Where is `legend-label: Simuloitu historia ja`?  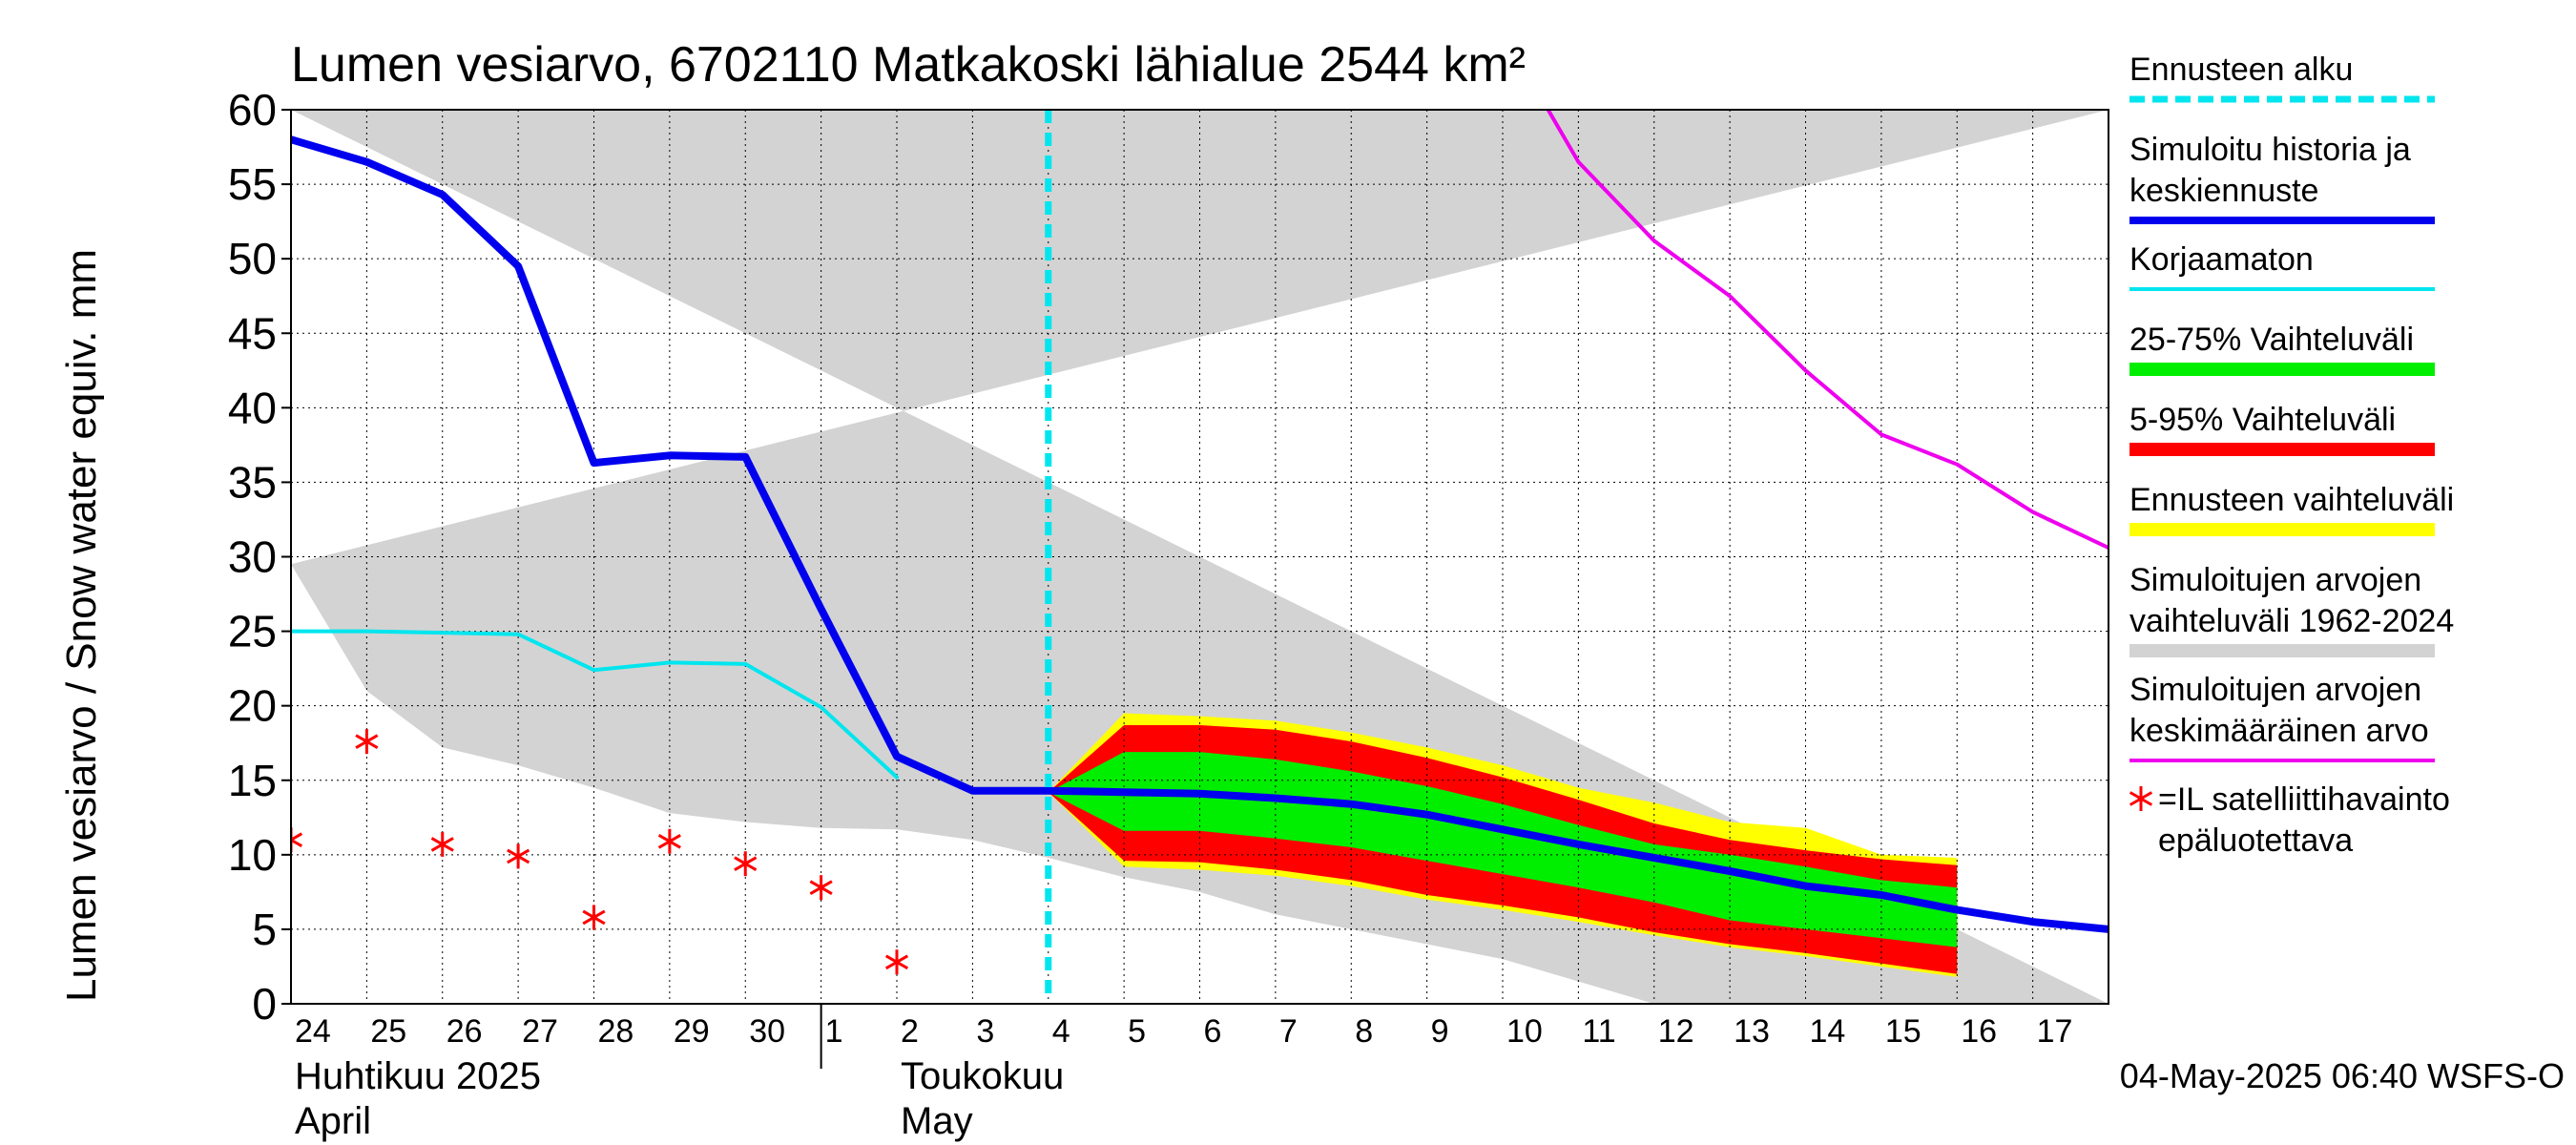
legend-label: Simuloitu historia ja is located at coordinates (2270, 150).